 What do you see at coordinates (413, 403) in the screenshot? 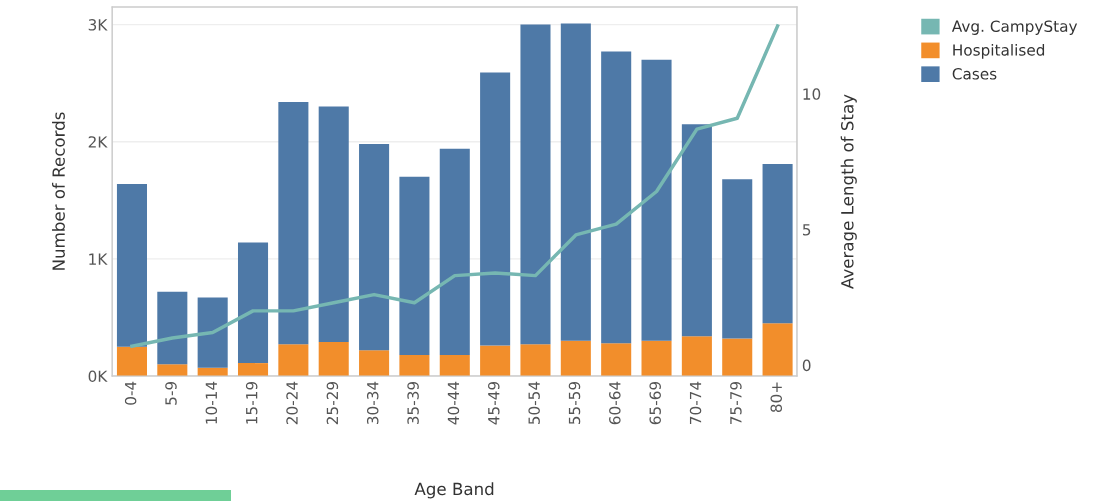
I see `x-tick-label: 35-39` at bounding box center [413, 403].